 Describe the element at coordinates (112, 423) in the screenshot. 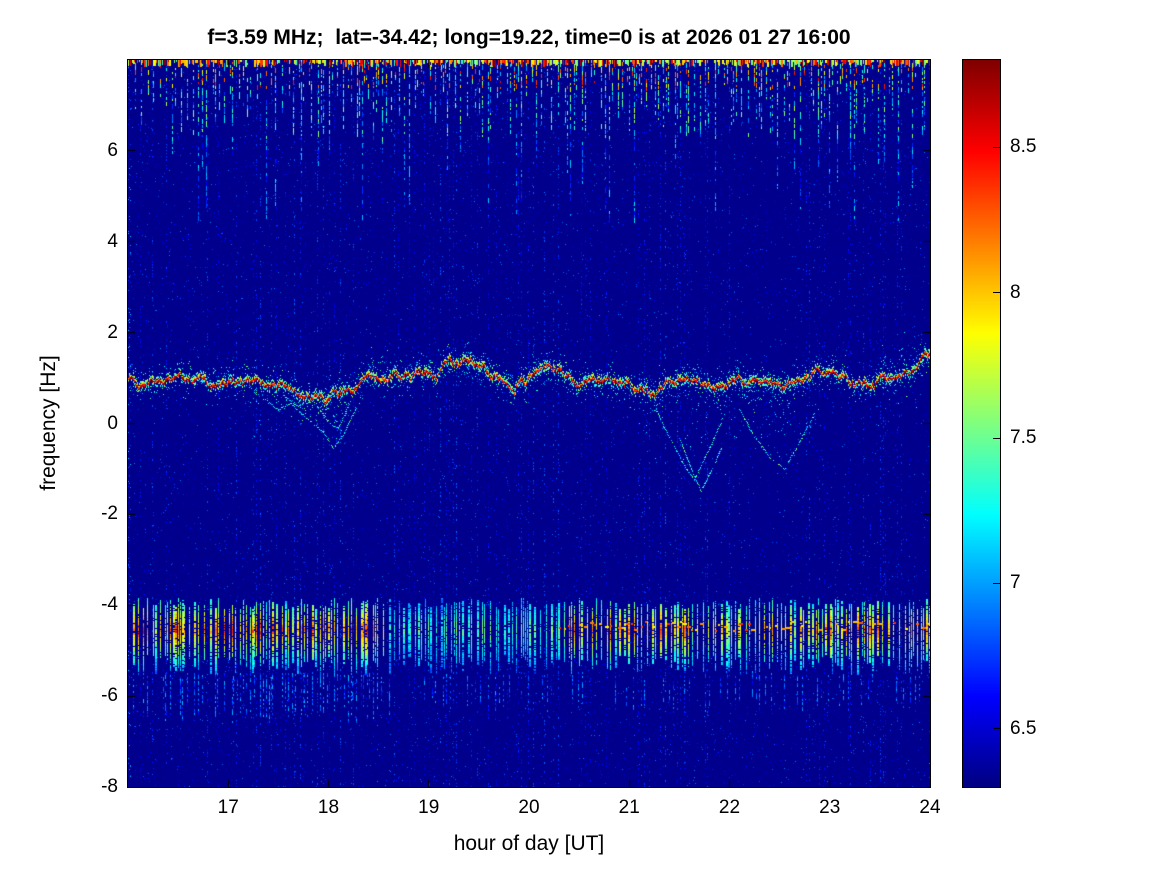

I see `y-tick-label: 0` at that location.